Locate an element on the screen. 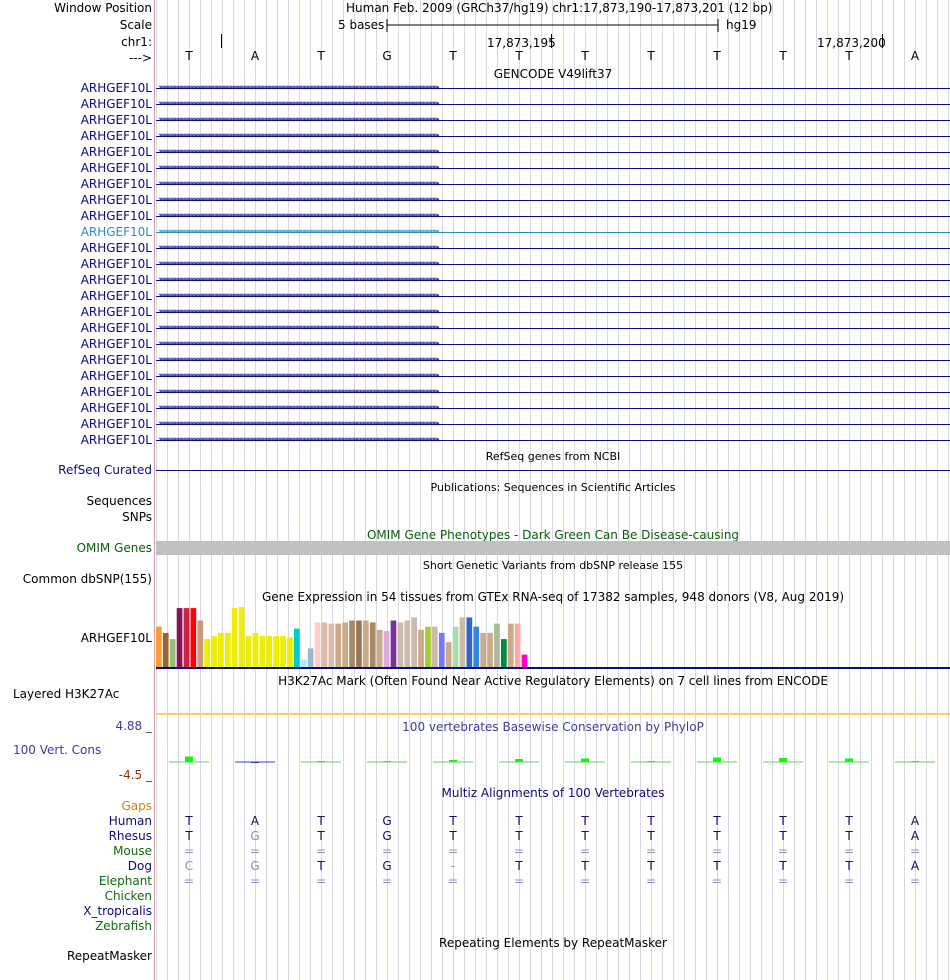 Image resolution: width=950 pixels, height=980 pixels. multiz-gaps-label: Gaps is located at coordinates (136, 806).